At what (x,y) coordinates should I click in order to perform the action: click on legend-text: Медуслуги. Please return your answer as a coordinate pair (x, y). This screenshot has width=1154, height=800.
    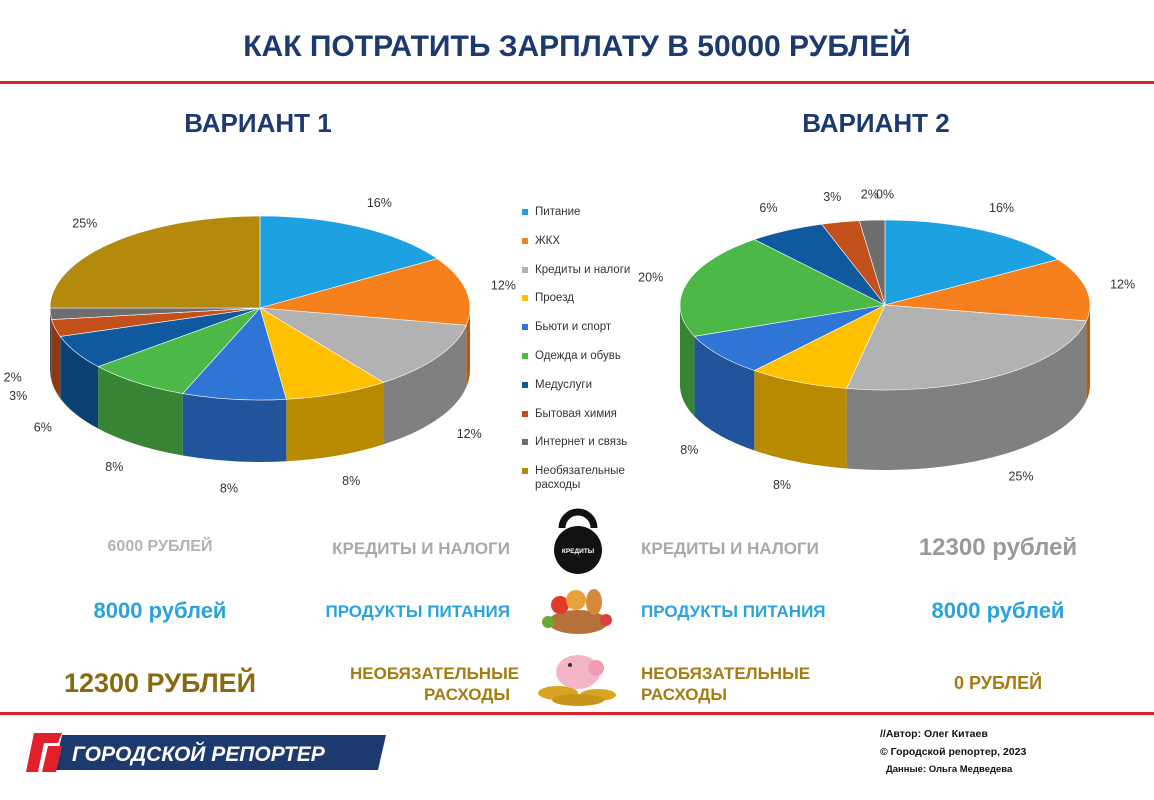
    Looking at the image, I should click on (564, 384).